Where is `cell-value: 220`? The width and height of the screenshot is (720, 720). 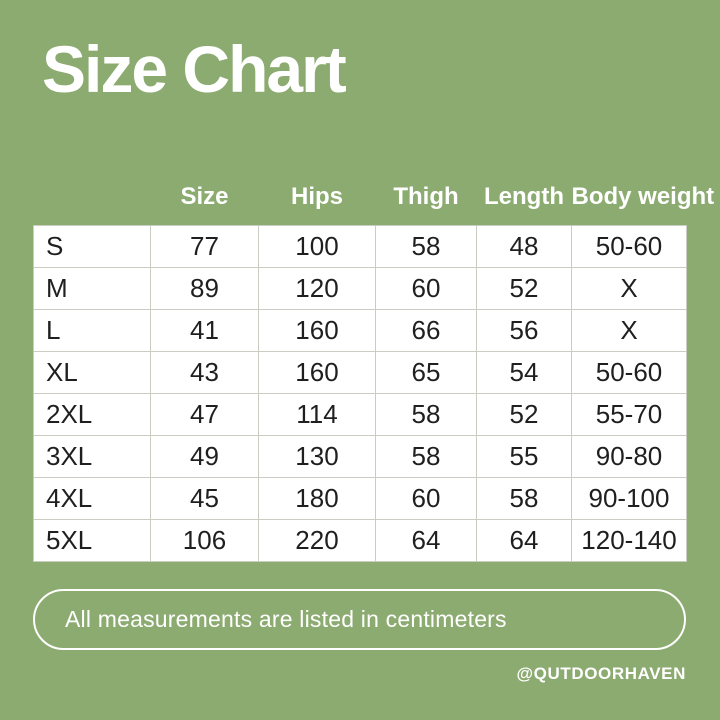
cell-value: 220 is located at coordinates (317, 540).